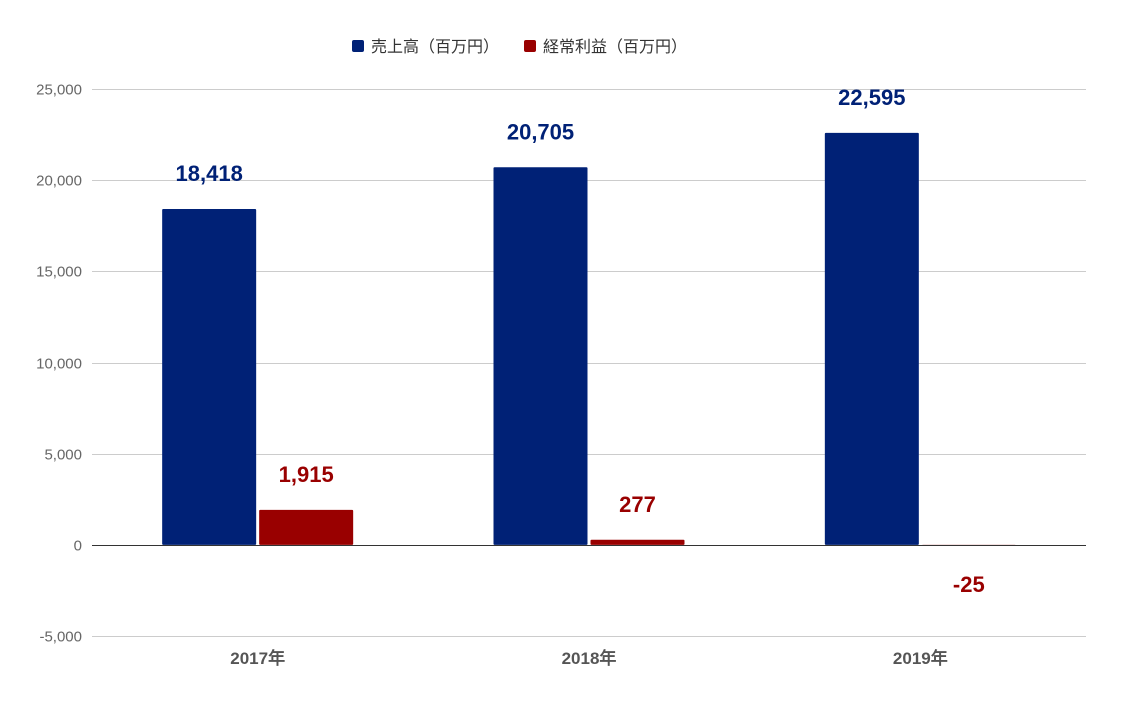 Image resolution: width=1122 pixels, height=703 pixels. Describe the element at coordinates (519, 46) in the screenshot. I see `legend: 売上高（百万円） 経常利益（百万円）` at that location.